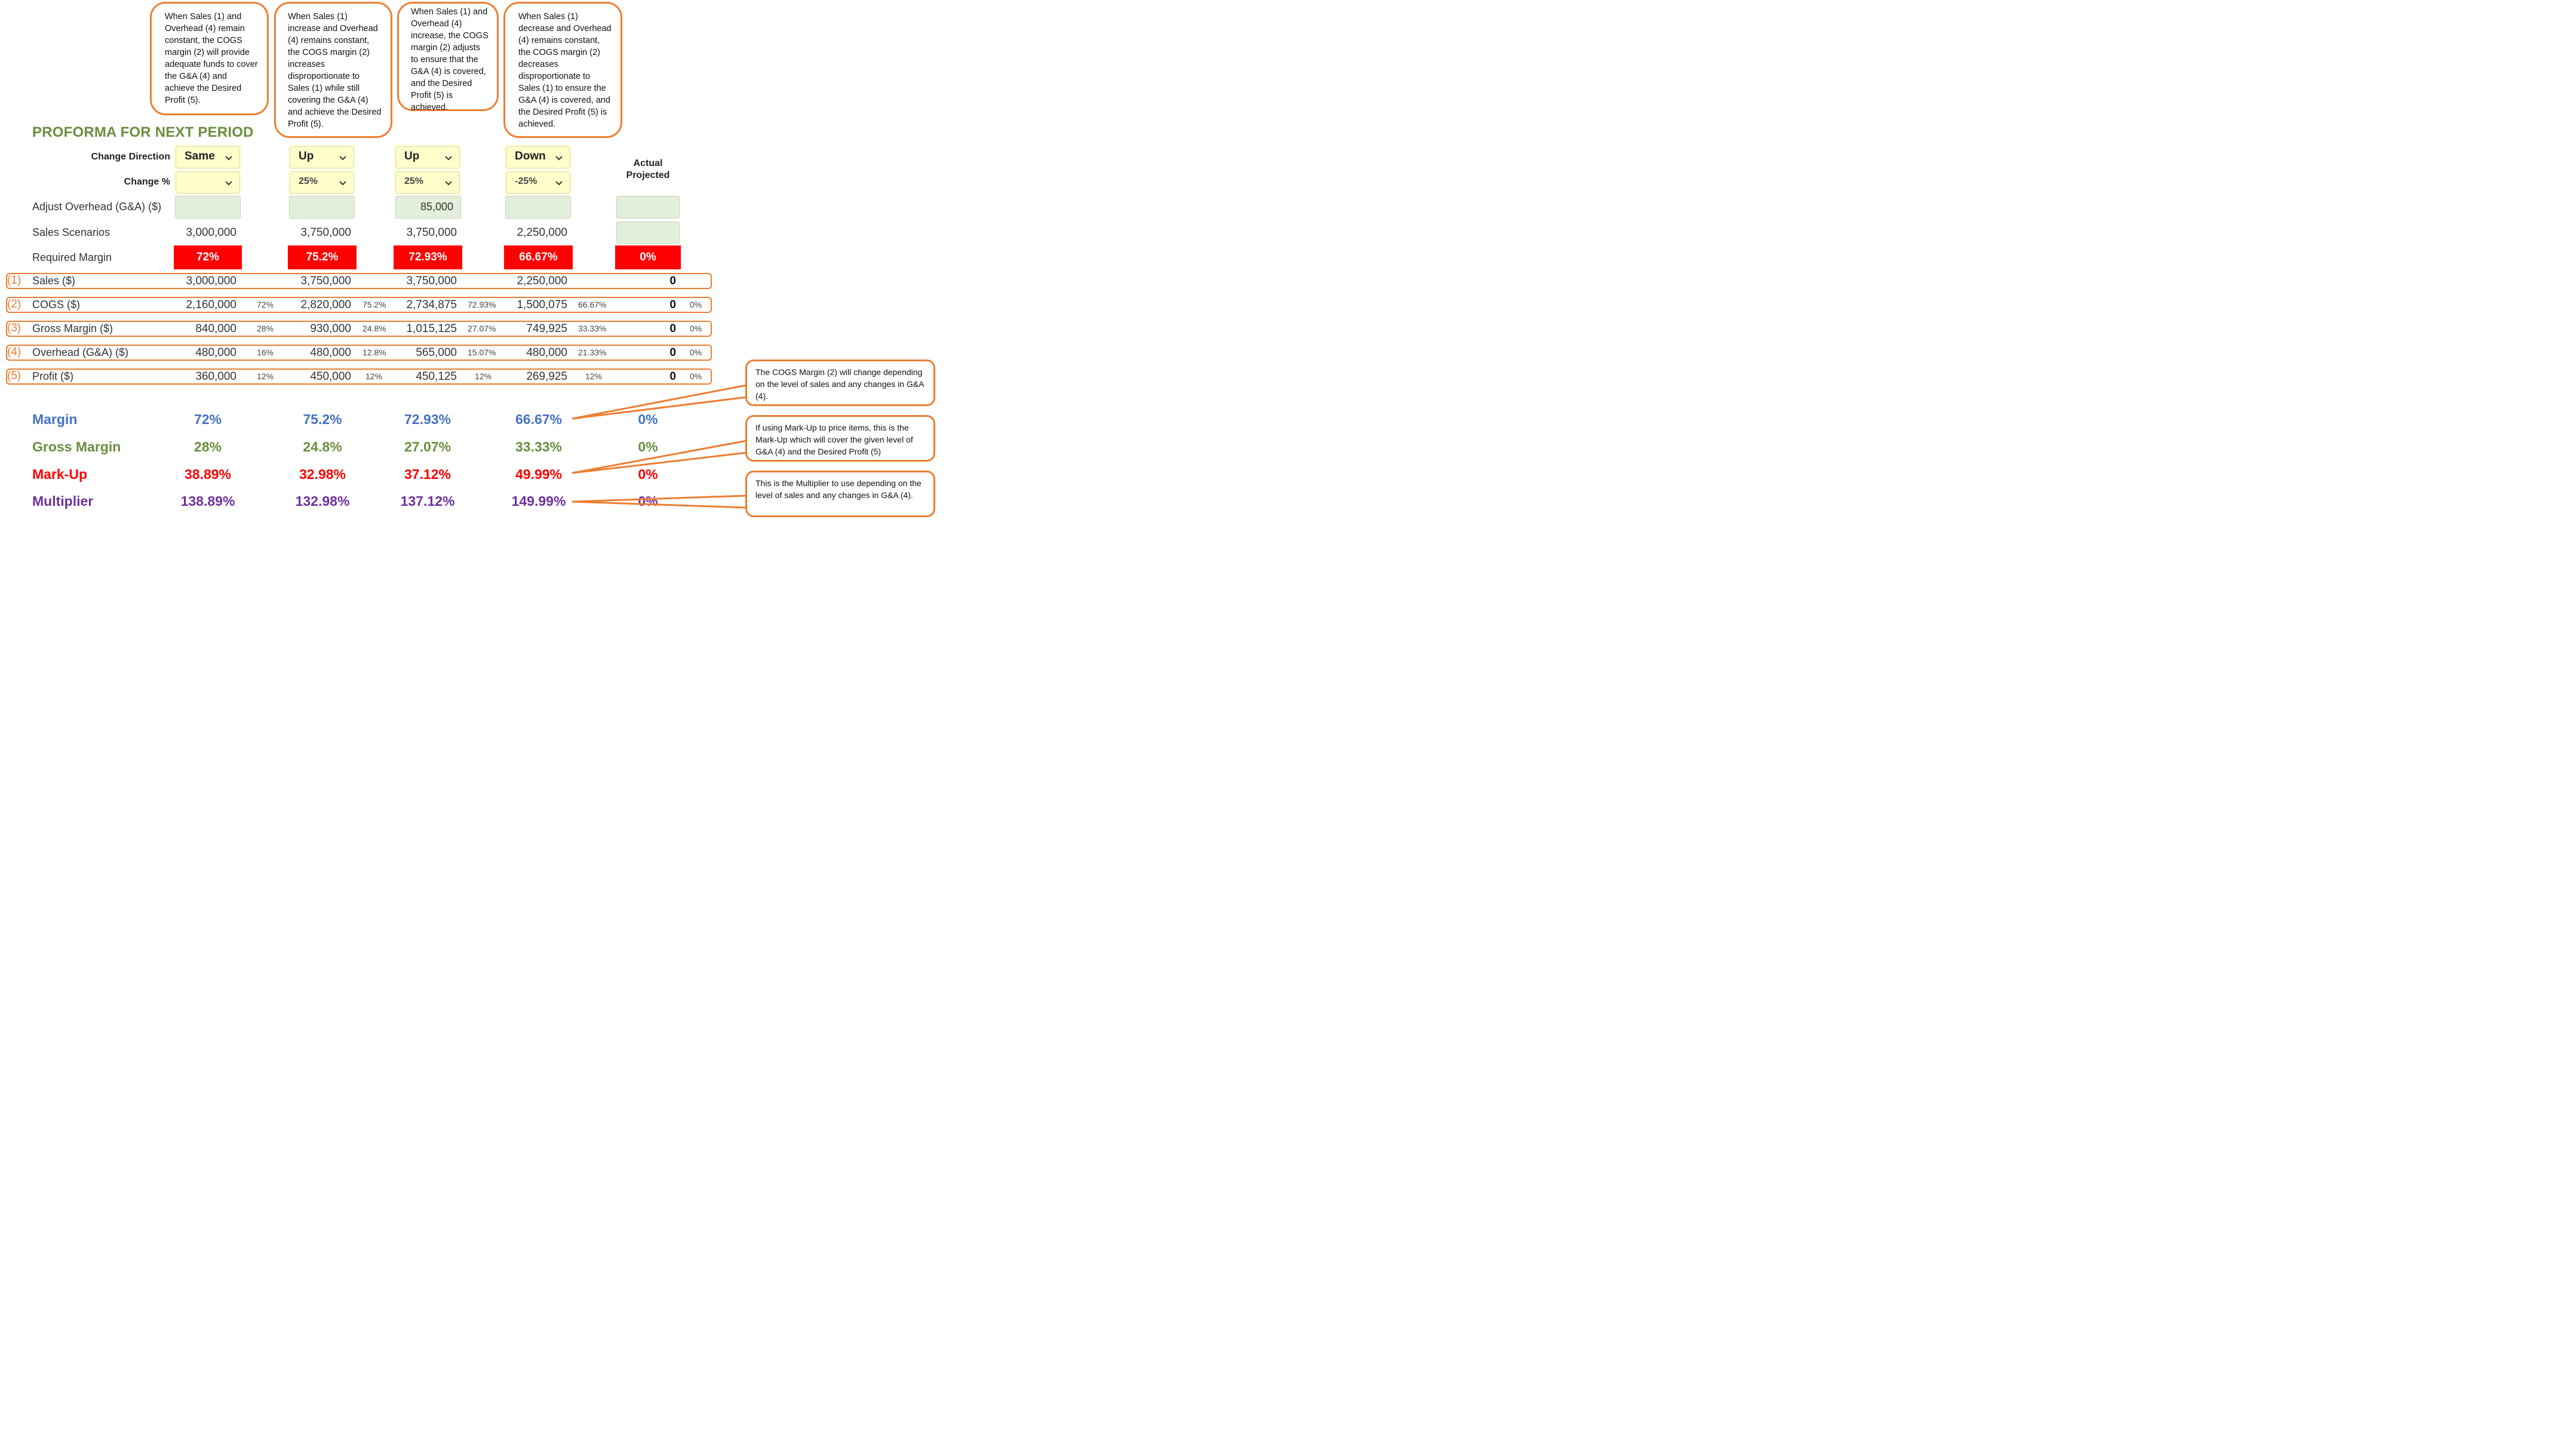 The width and height of the screenshot is (2571, 1456). Describe the element at coordinates (482, 352) in the screenshot. I see `cell-pct: 15.07%` at that location.